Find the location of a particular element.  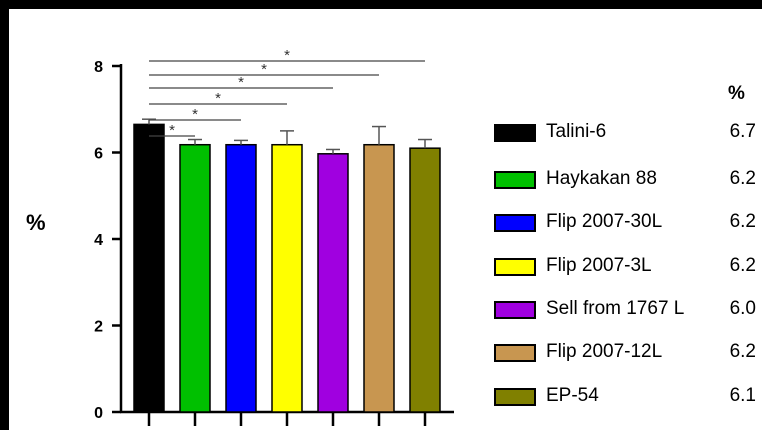

legend-item: Flip 2007-3L 6.2 is located at coordinates (628, 267).